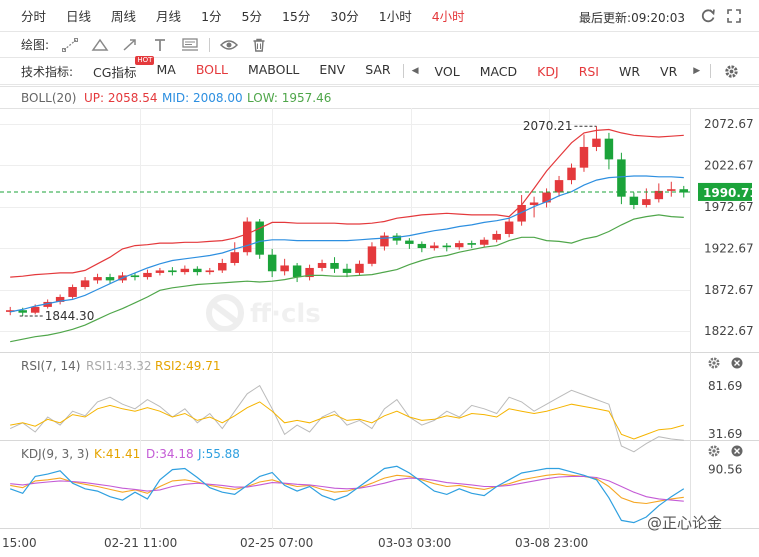  I want to click on kdj-settings-icon, so click(714, 451).